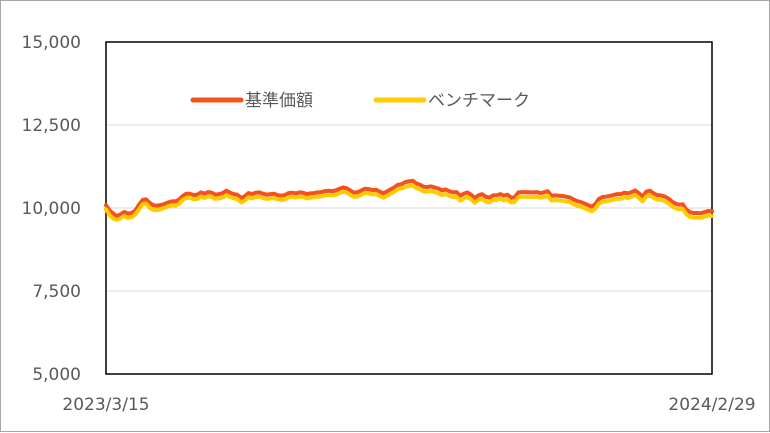  I want to click on x-tick-label-start: 2023/3/15, so click(105, 405).